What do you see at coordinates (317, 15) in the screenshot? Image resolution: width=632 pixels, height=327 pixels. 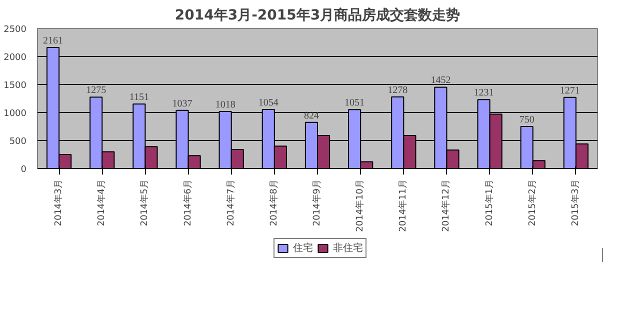 I see `chart-title: 2014年3月-2015年3月商品房成交套数走势` at bounding box center [317, 15].